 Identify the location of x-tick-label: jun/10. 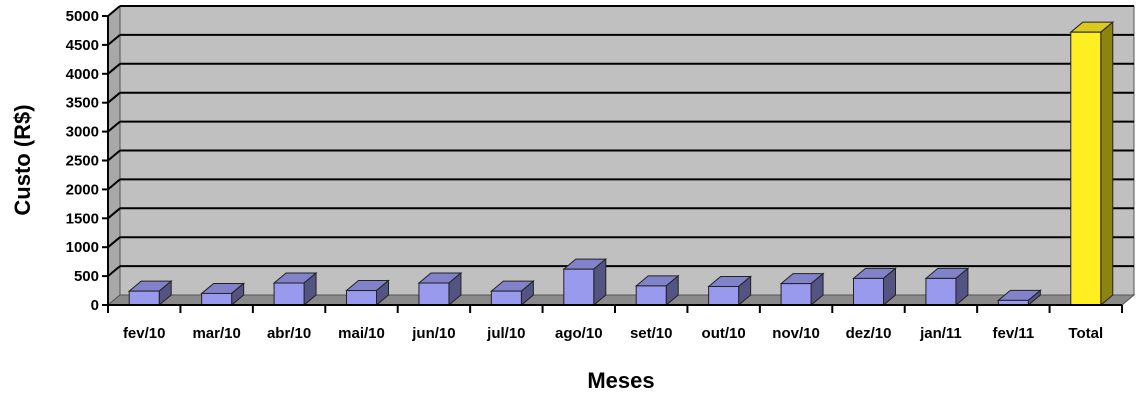
(433, 333).